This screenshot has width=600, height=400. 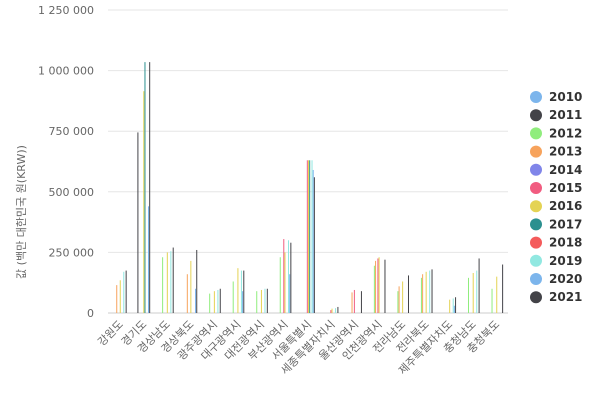 I want to click on y-tick-label: 1 000 000, so click(x=66, y=71).